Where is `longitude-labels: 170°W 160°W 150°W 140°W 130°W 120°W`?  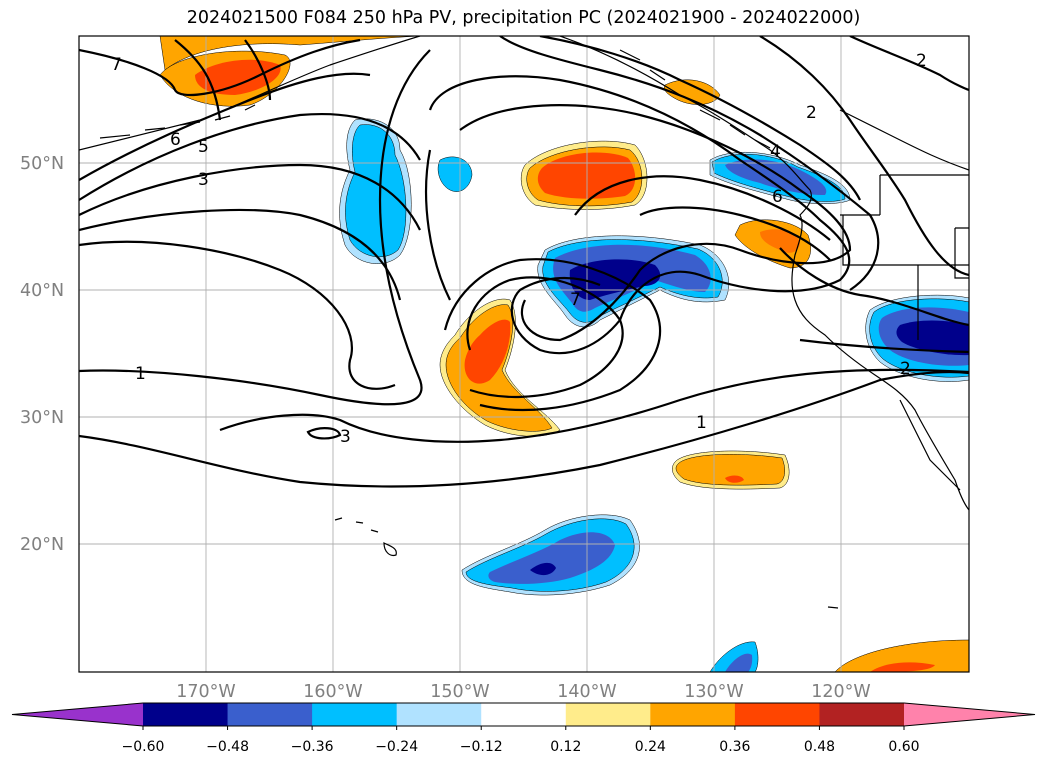 longitude-labels: 170°W 160°W 150°W 140°W 130°W 120°W is located at coordinates (523, 692).